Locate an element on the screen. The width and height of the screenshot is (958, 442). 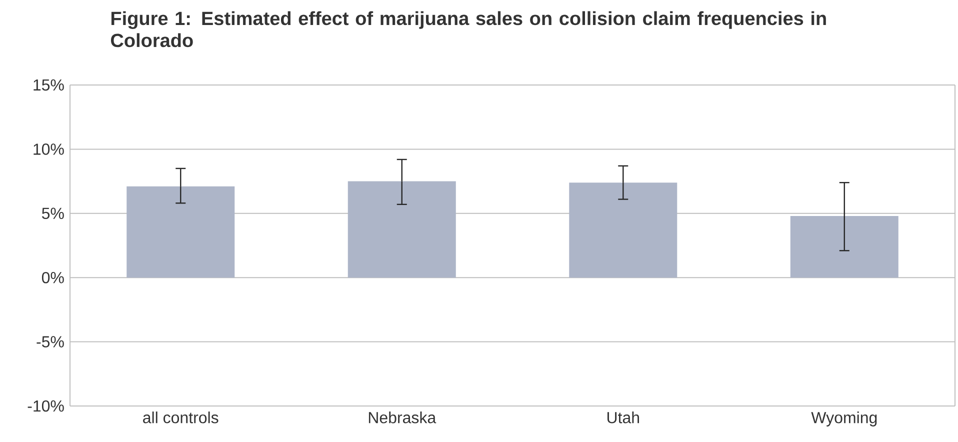
x-tick-label: Utah is located at coordinates (623, 418).